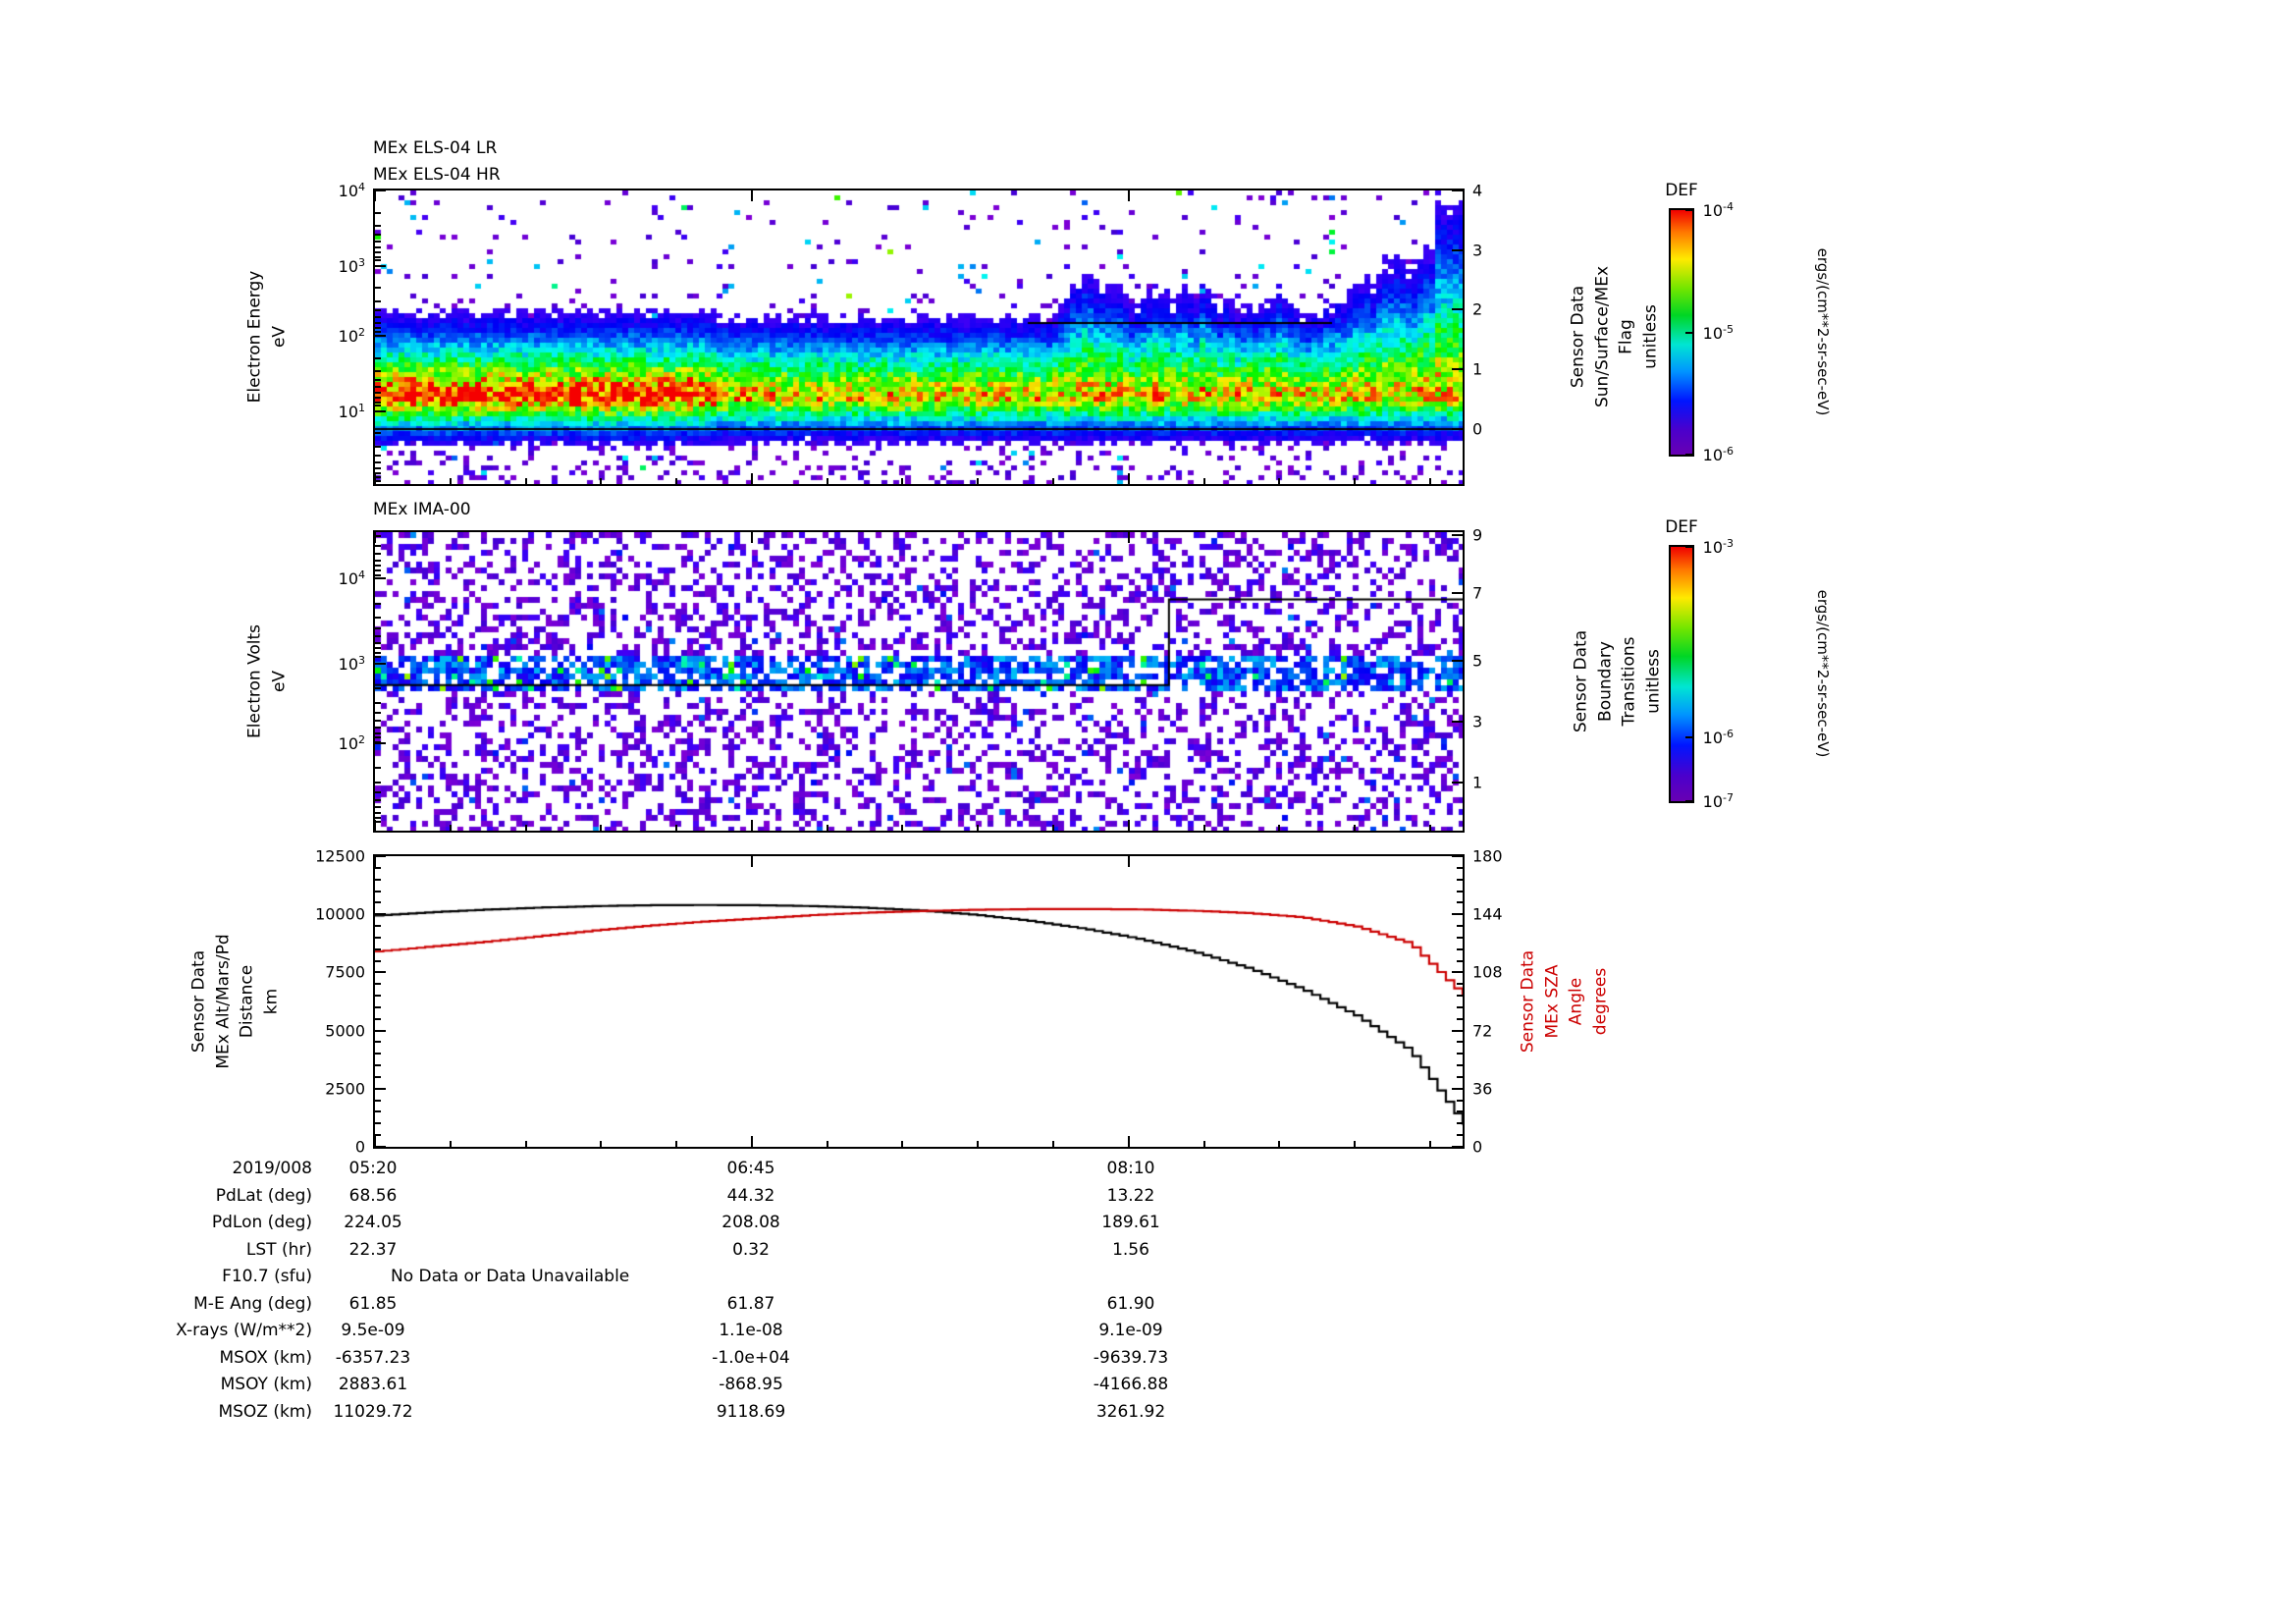  I want to click on exponent: 3, so click(362, 262).